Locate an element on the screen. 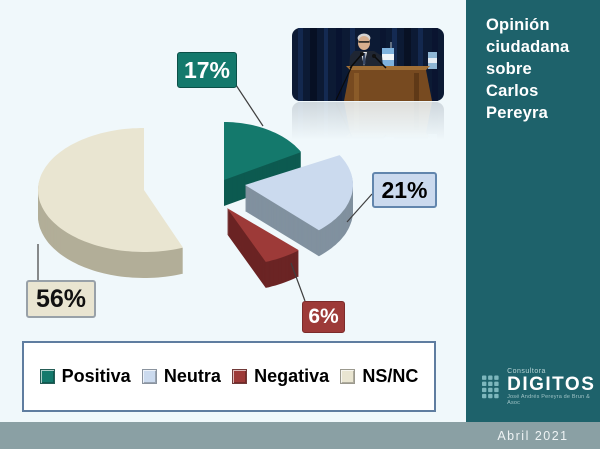  legend-label-positiva: Positiva is located at coordinates (96, 376).